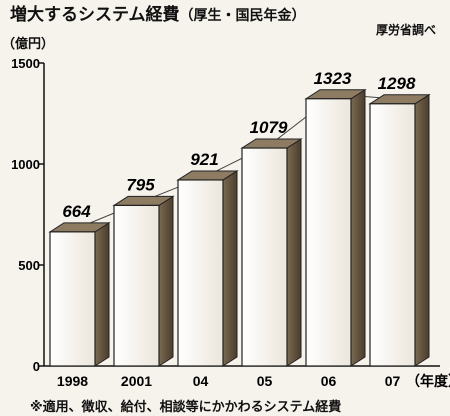 The width and height of the screenshot is (450, 416). I want to click on x-tick-label: 1998, so click(72, 381).